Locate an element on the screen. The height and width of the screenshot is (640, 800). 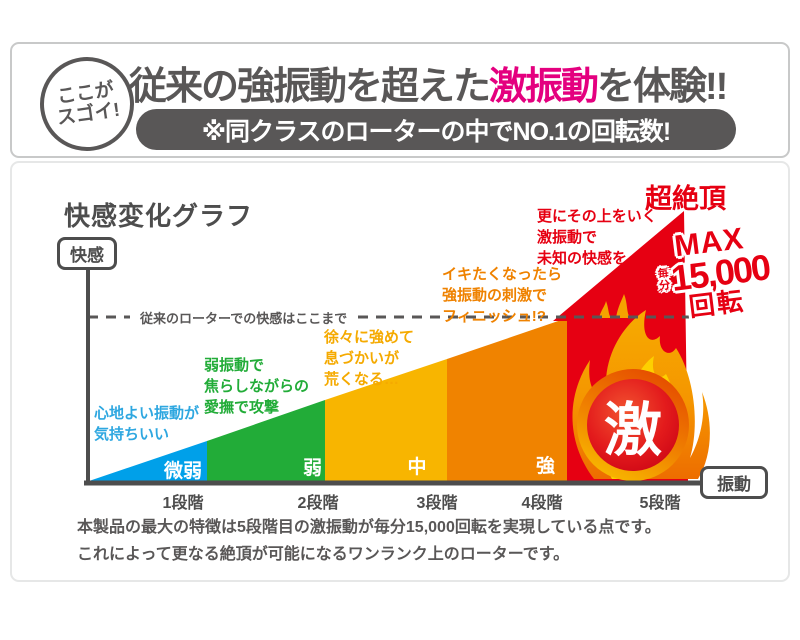
page-title: 従来の強振動を超えた激振動を体験!! is located at coordinates (428, 82).